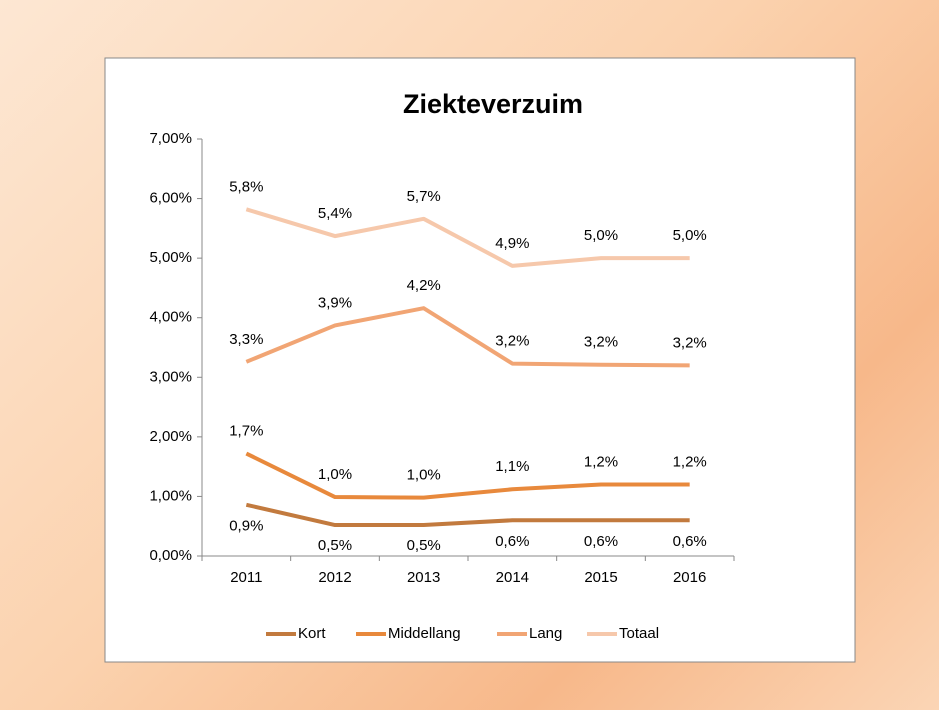 This screenshot has height=710, width=939. What do you see at coordinates (170, 317) in the screenshot?
I see `y-tick-label: 4,00%` at bounding box center [170, 317].